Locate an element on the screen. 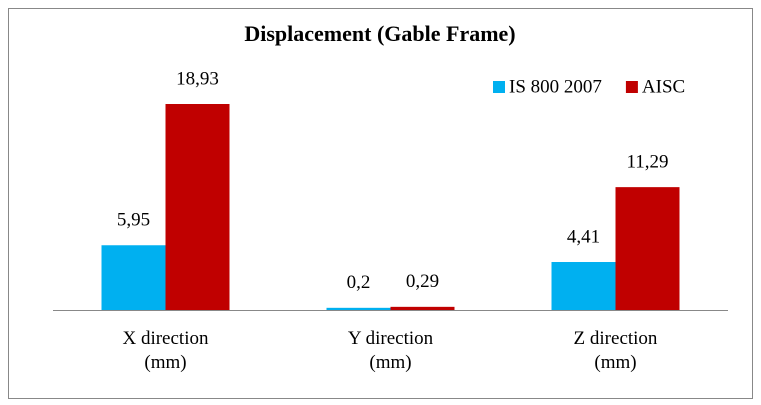  x-tick-label-box: Z direction (mm) is located at coordinates (615, 350).